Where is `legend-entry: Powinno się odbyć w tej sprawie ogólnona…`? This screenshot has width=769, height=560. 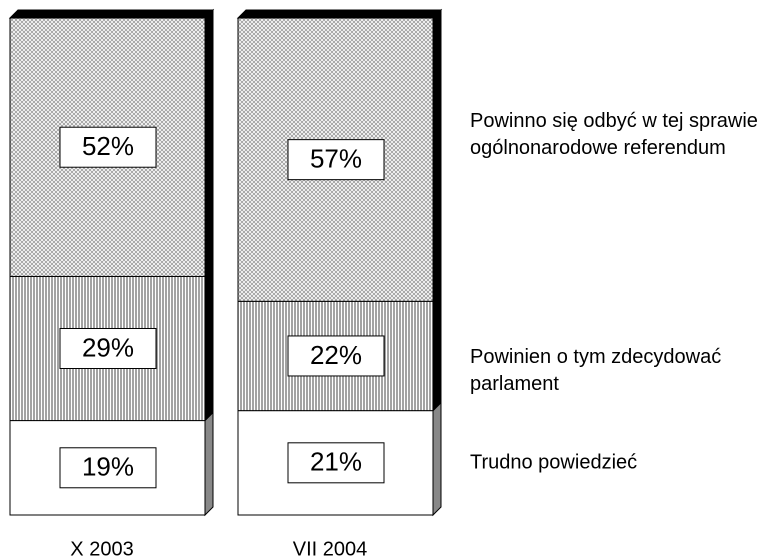
legend-entry: Powinno się odbyć w tej sprawie ogólnona… is located at coordinates (614, 134).